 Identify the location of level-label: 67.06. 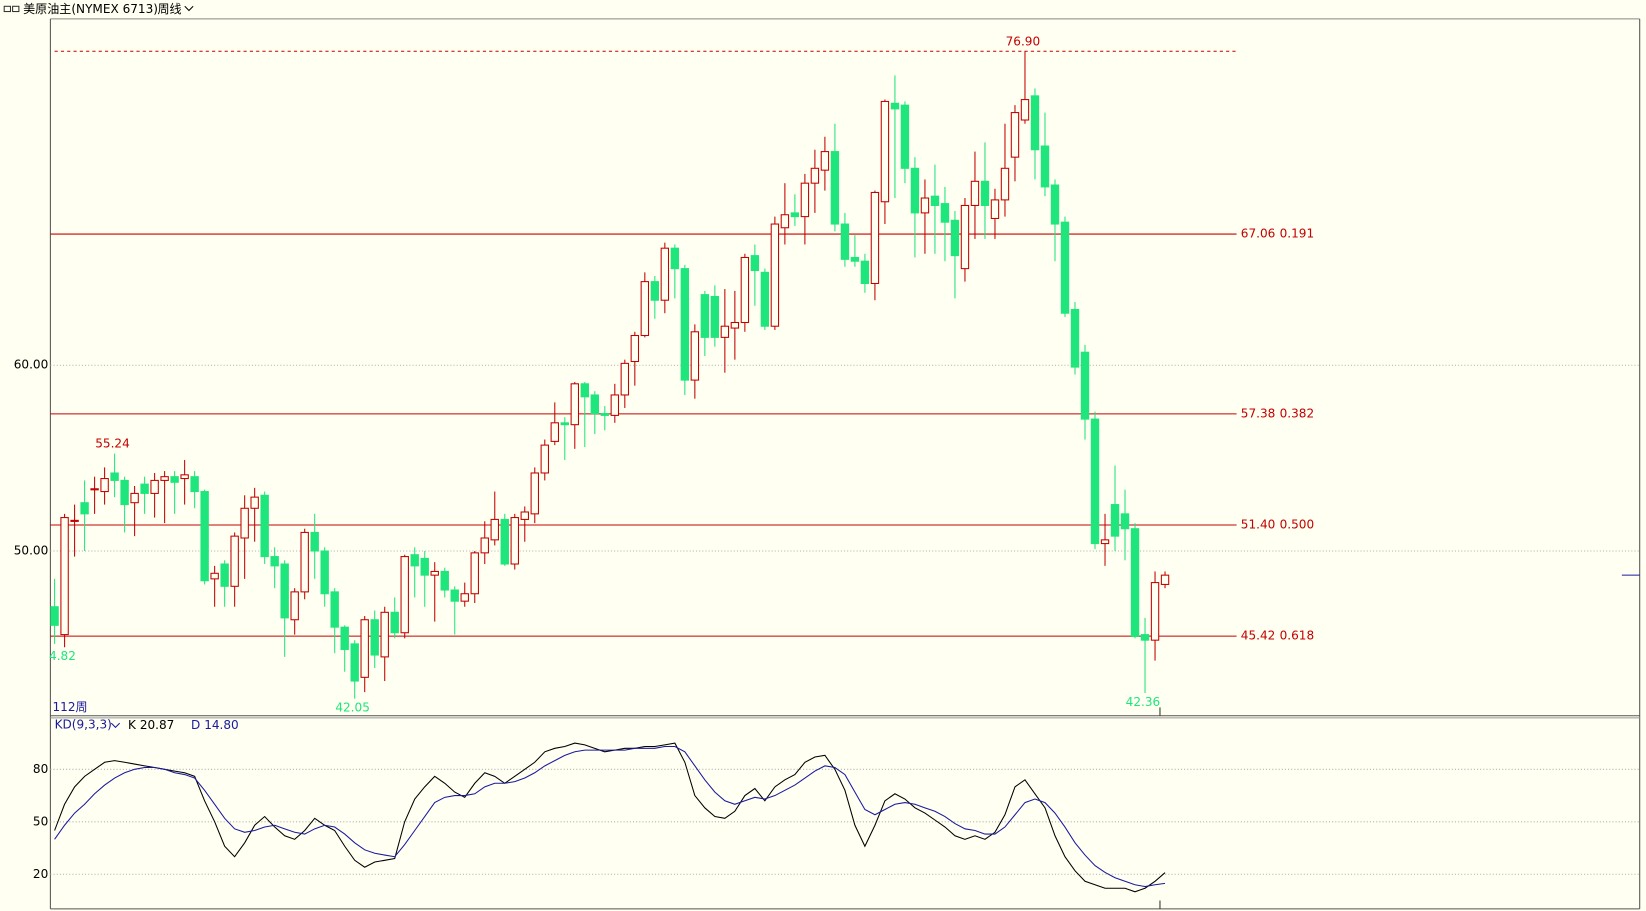
(1258, 234).